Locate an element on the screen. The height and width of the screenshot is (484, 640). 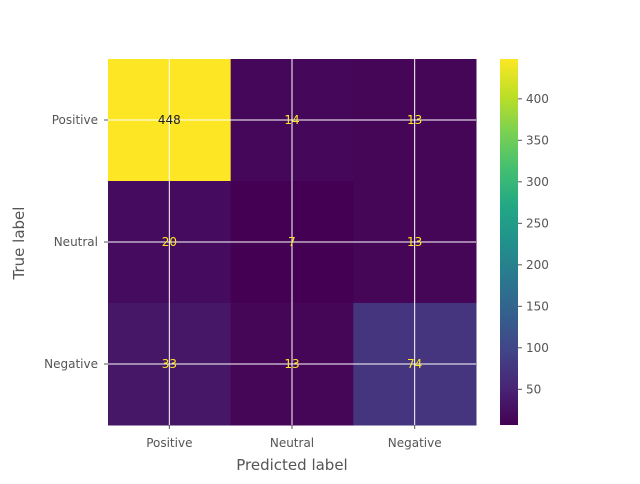
x-axis-title: Predicted label is located at coordinates (291, 465).